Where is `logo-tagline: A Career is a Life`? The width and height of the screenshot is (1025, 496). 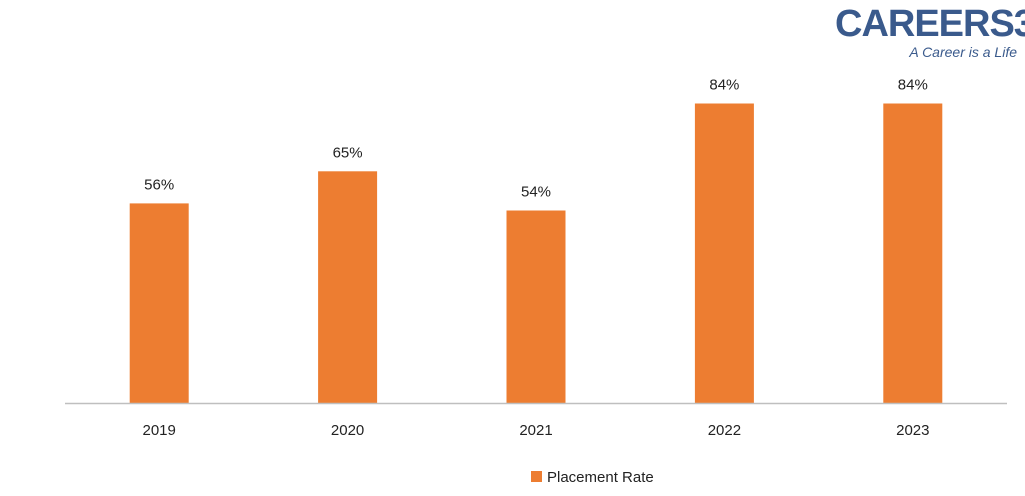
logo-tagline: A Career is a Life is located at coordinates (963, 52).